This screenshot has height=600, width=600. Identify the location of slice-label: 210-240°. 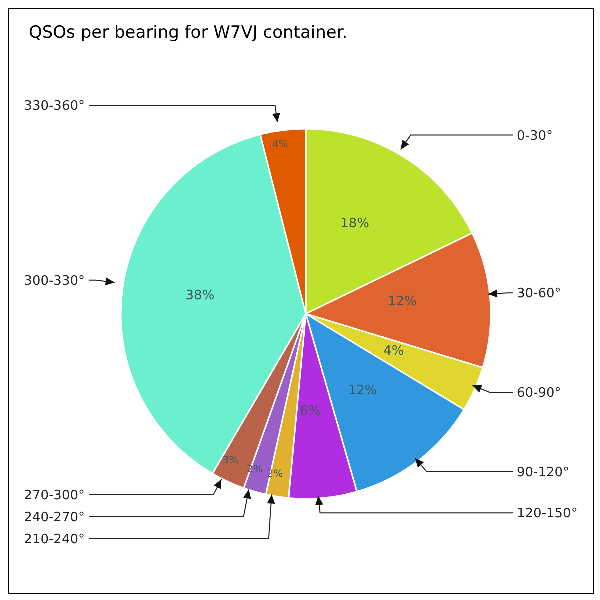
(54, 540).